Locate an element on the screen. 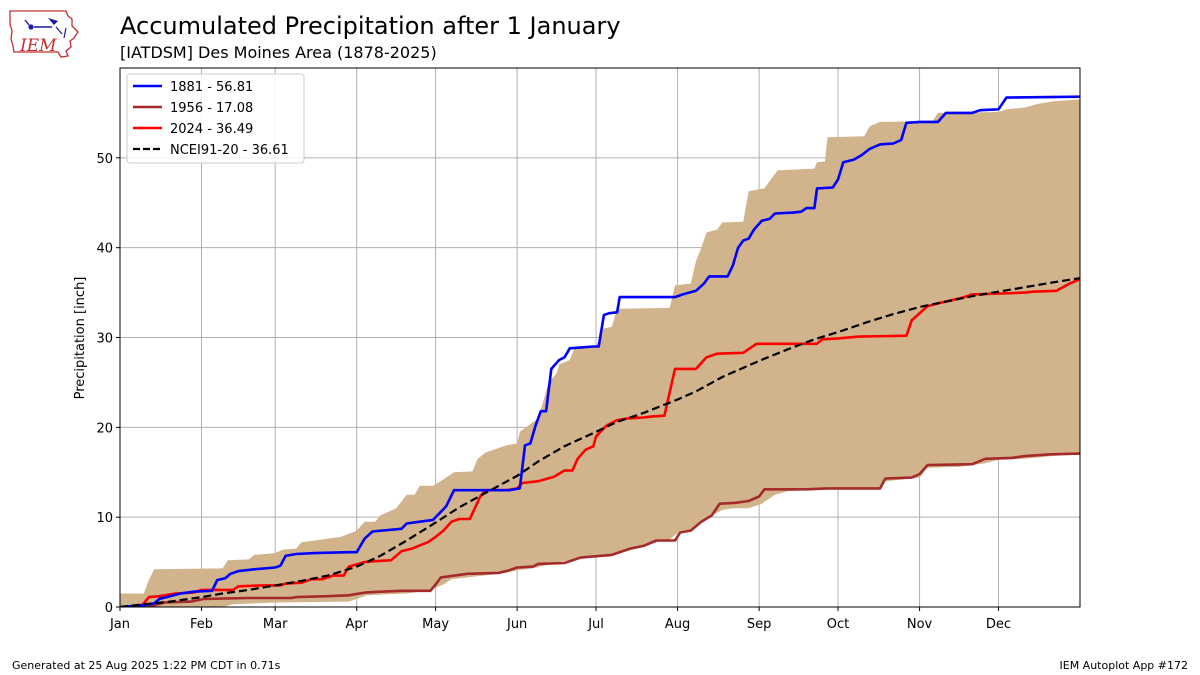 The width and height of the screenshot is (1200, 675). x-tick-label-9: Oct is located at coordinates (838, 624).